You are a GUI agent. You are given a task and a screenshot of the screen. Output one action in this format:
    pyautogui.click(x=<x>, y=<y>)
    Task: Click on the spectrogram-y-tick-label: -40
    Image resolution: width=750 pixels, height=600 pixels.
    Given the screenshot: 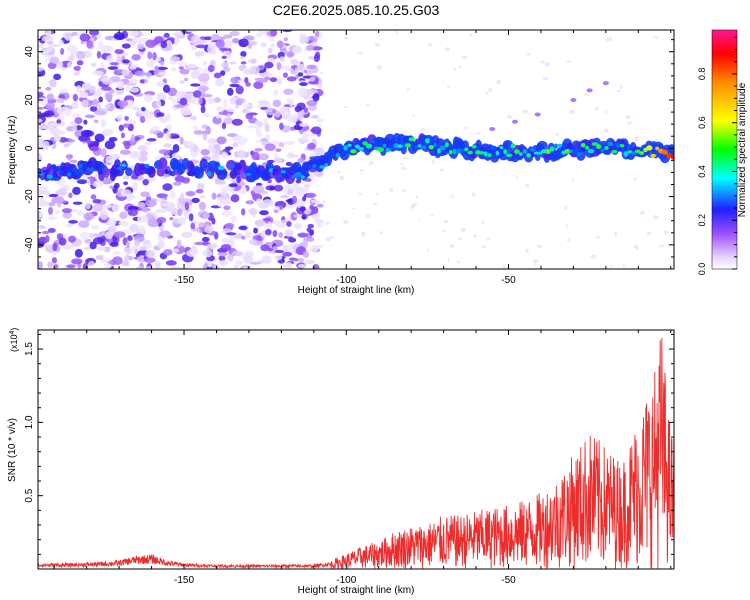 What is the action you would take?
    pyautogui.click(x=29, y=244)
    